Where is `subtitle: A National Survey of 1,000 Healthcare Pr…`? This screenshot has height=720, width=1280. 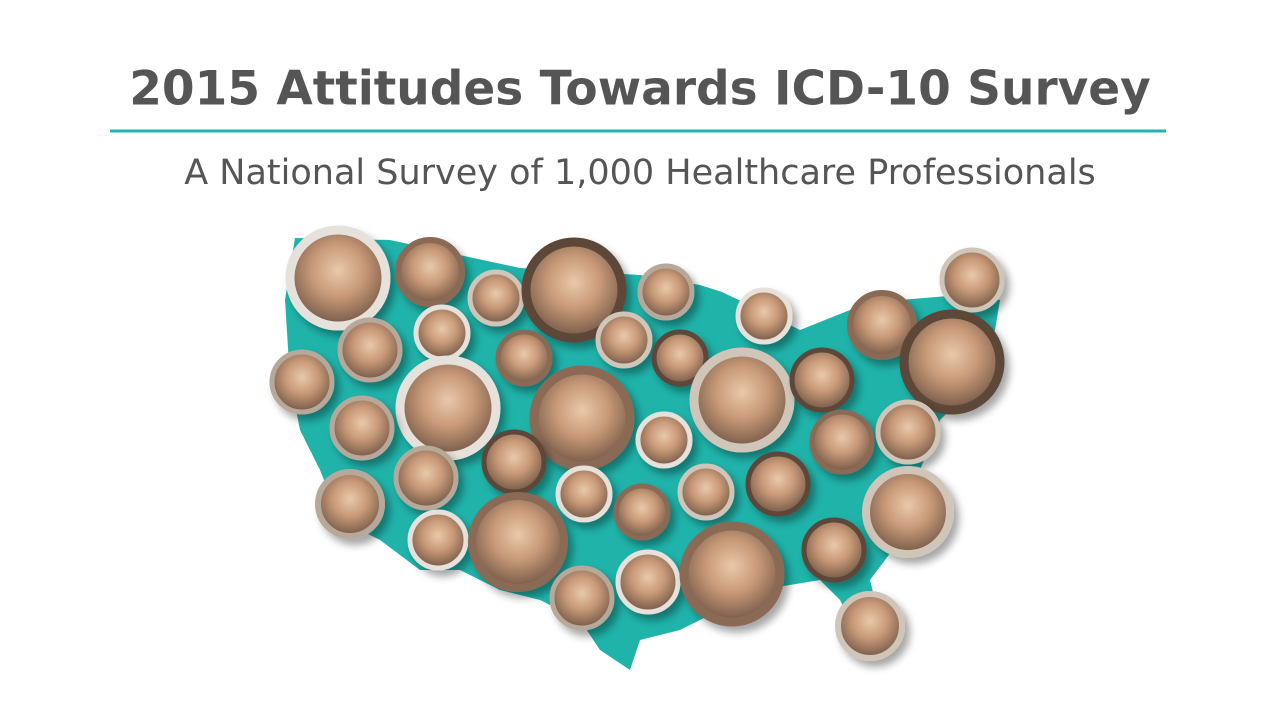 subtitle: A National Survey of 1,000 Healthcare Pr… is located at coordinates (640, 173).